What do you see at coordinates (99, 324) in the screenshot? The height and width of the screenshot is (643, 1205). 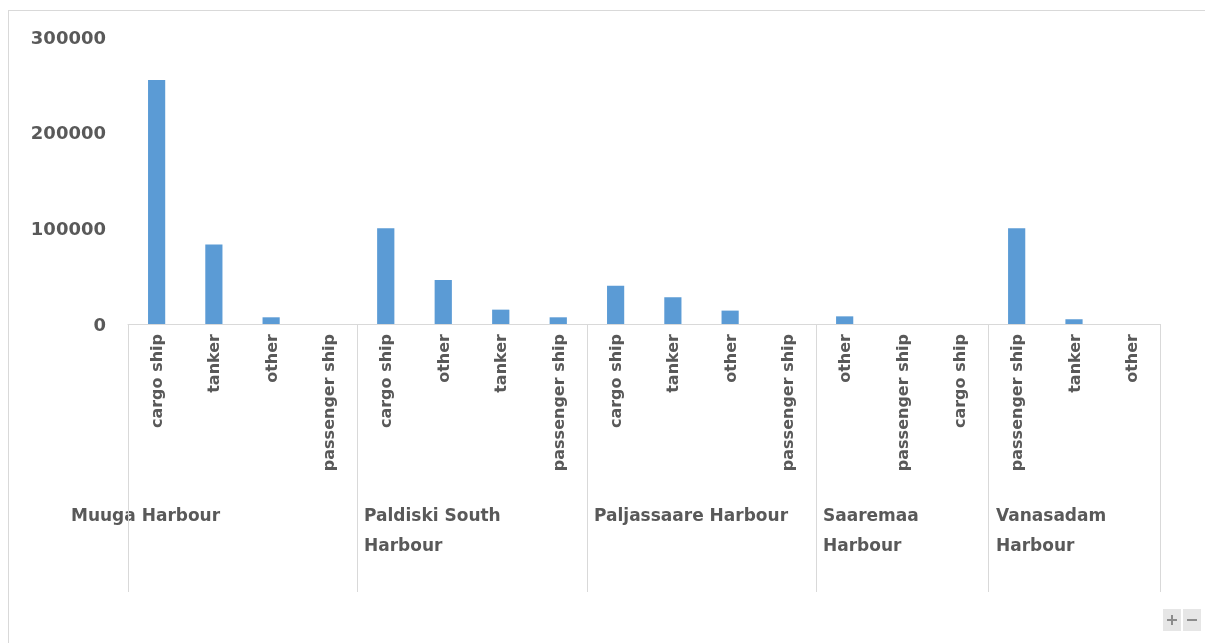 I see `y-tick-label: 0` at bounding box center [99, 324].